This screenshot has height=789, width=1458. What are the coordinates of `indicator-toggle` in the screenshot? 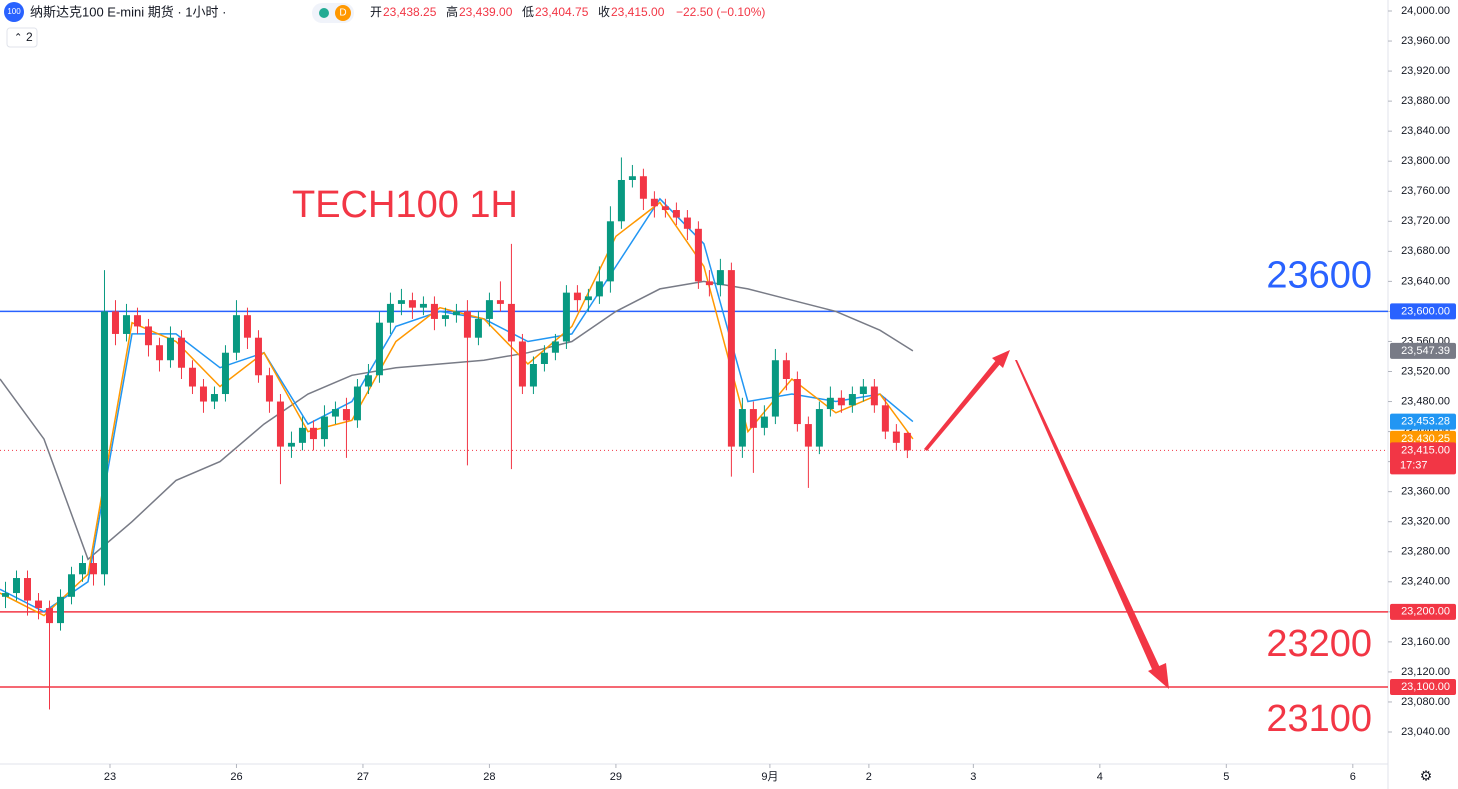 It's located at (22, 37).